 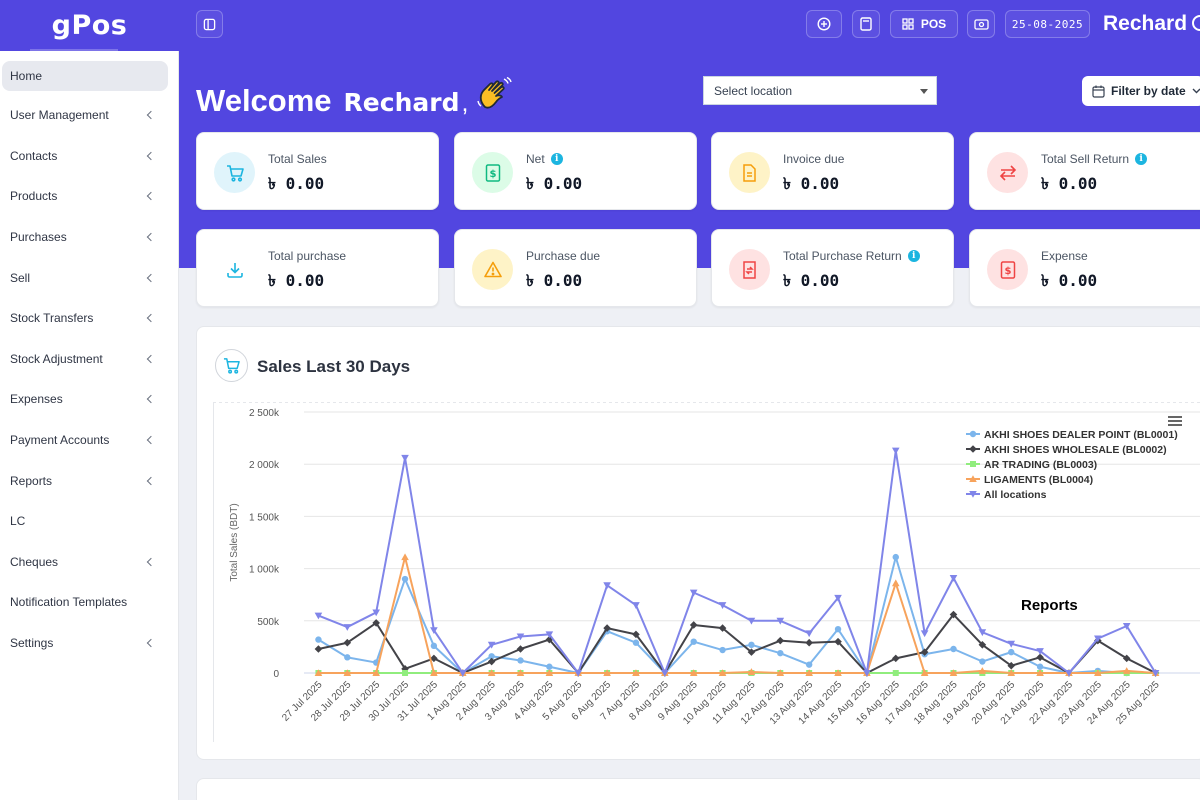 I want to click on filter-by-date-button: Filter by date, so click(x=1141, y=91).